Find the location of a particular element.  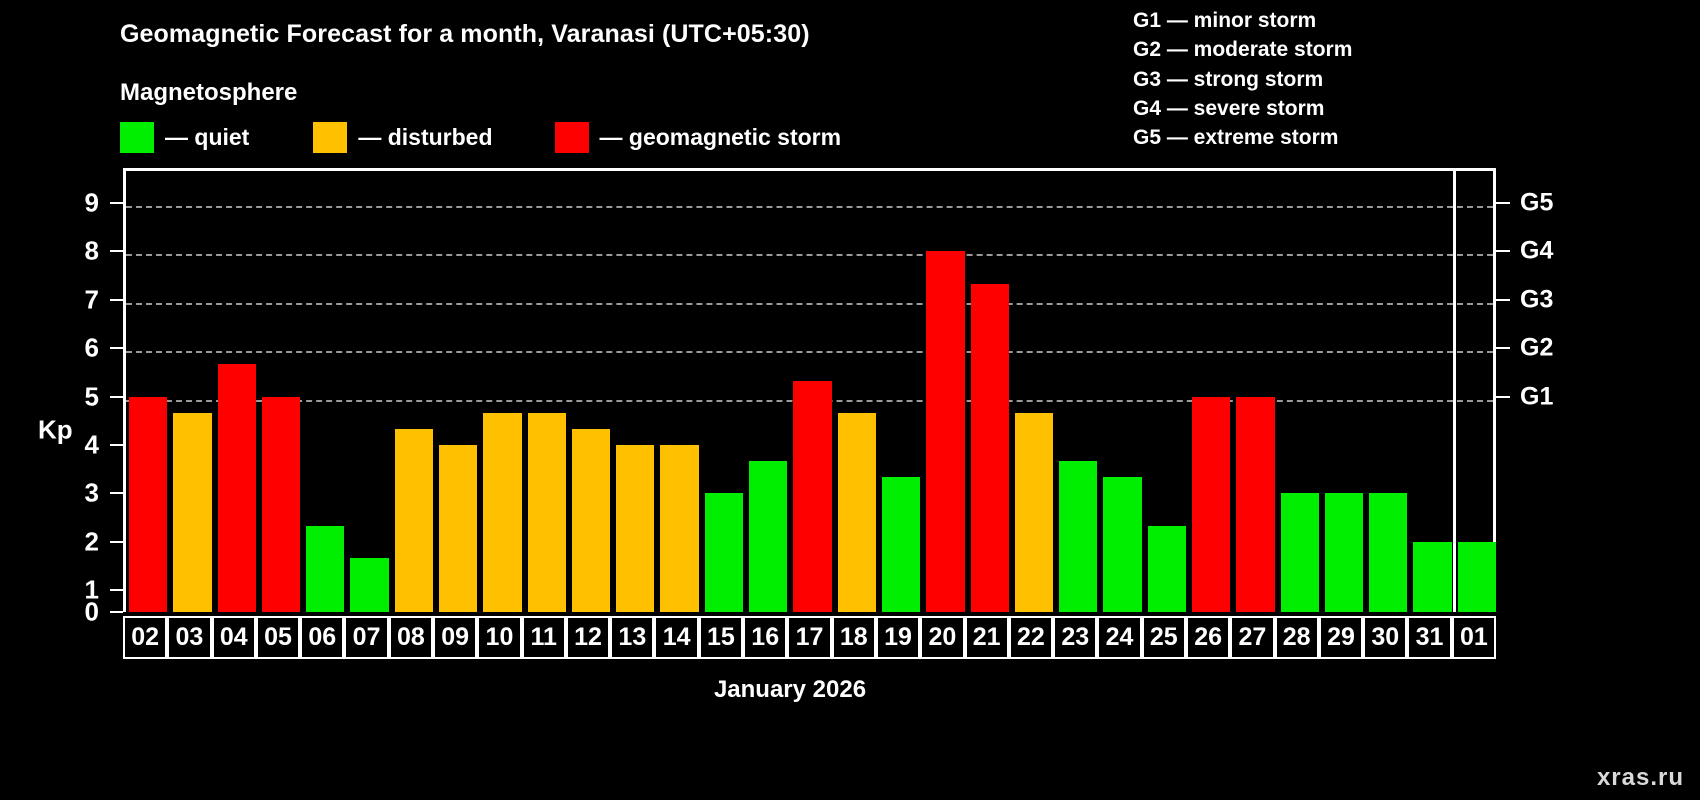

x-axis-date-28: 28 is located at coordinates (1296, 637).